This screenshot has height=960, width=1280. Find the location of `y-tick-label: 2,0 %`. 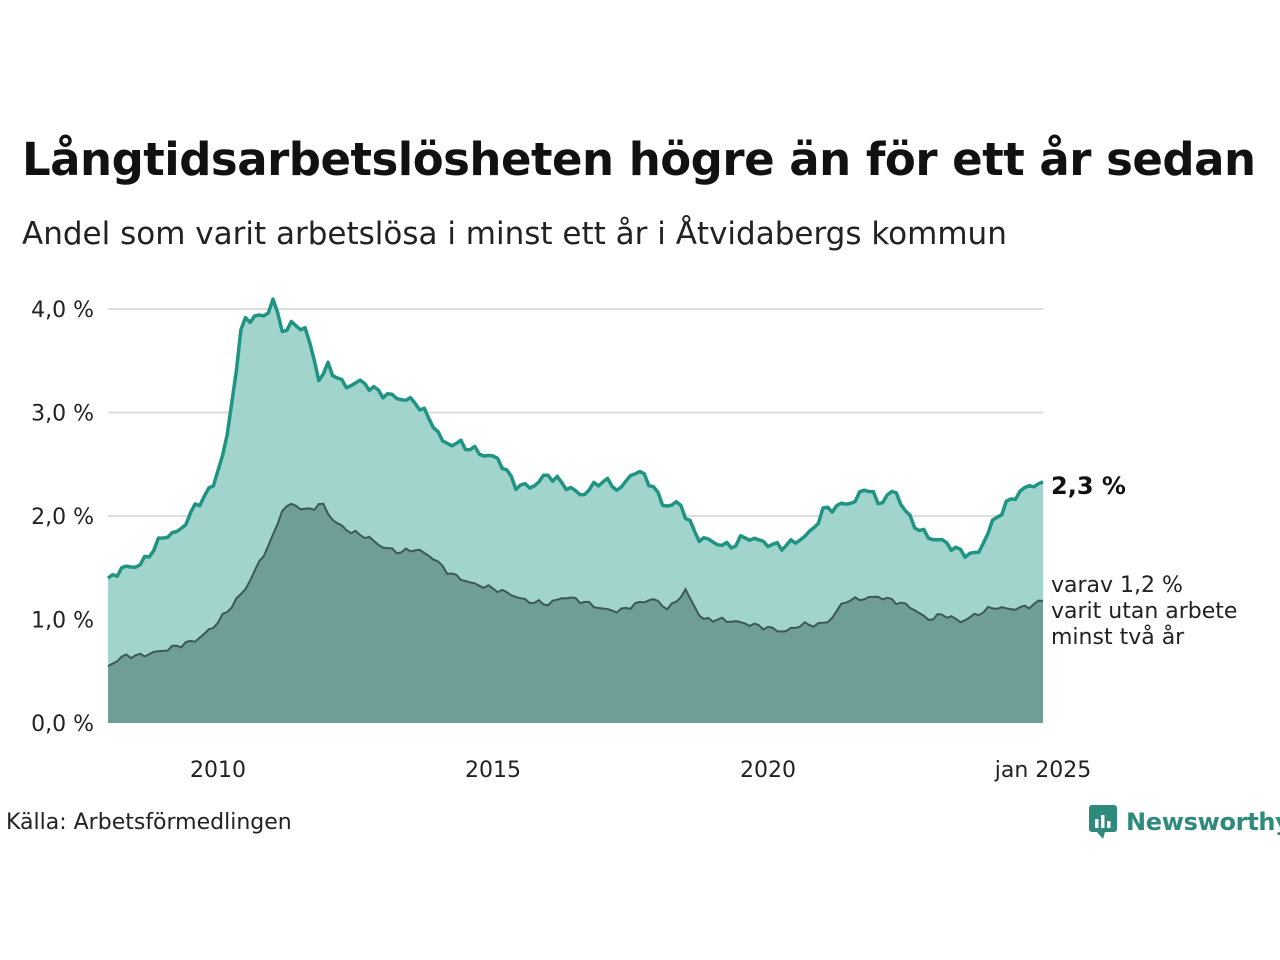

y-tick-label: 2,0 % is located at coordinates (62, 517).